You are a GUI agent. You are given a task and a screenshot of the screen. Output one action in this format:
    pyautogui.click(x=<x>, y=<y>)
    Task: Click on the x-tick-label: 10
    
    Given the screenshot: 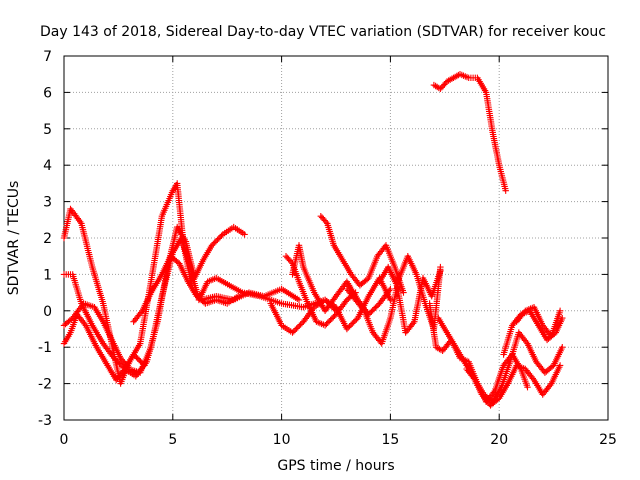 What is the action you would take?
    pyautogui.click(x=282, y=440)
    